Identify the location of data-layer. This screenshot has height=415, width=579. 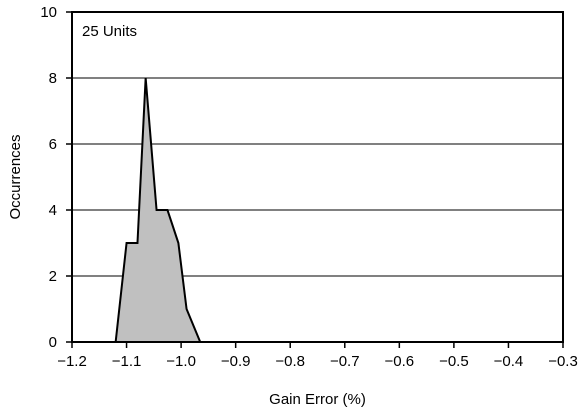
(158, 210).